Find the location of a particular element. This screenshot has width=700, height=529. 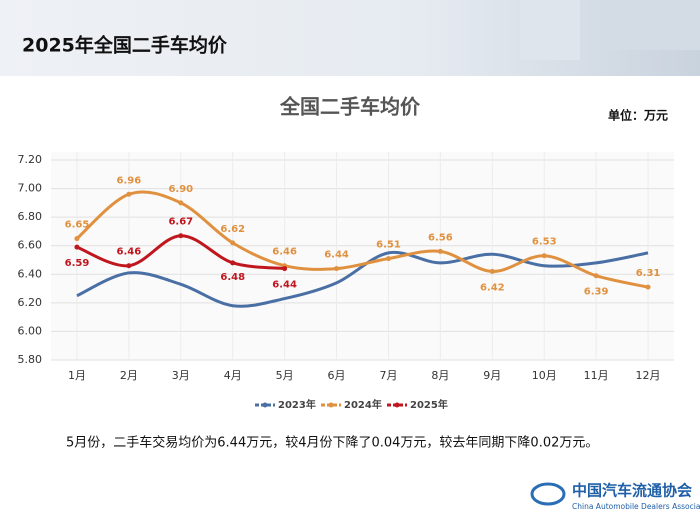

data-label: 6.67 is located at coordinates (180, 222).